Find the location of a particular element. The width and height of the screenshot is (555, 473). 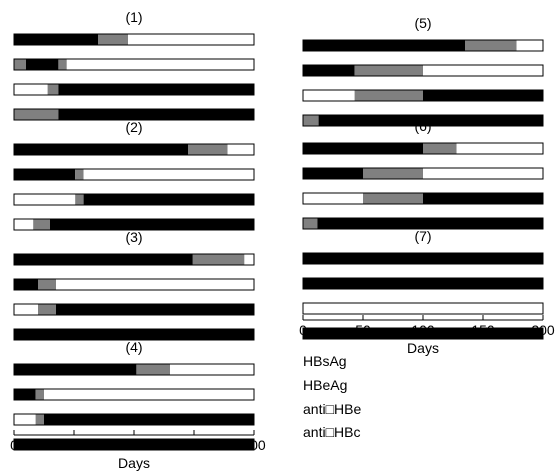

panel-label: (6) is located at coordinates (422, 126).